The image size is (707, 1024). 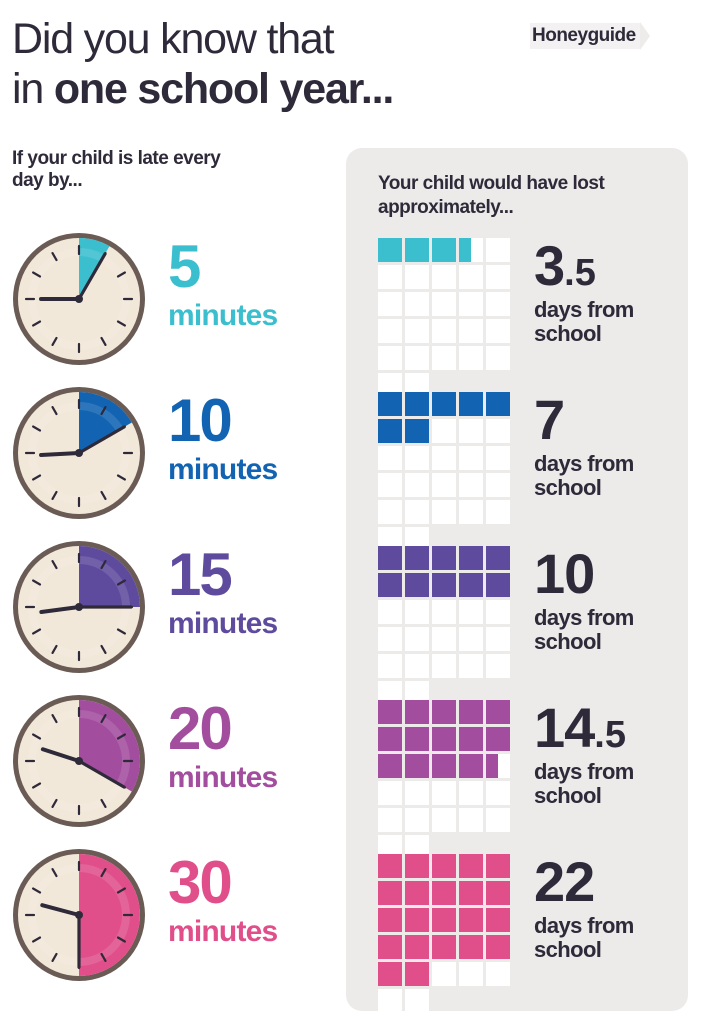 What do you see at coordinates (184, 266) in the screenshot?
I see `minutes-late-value: 5` at bounding box center [184, 266].